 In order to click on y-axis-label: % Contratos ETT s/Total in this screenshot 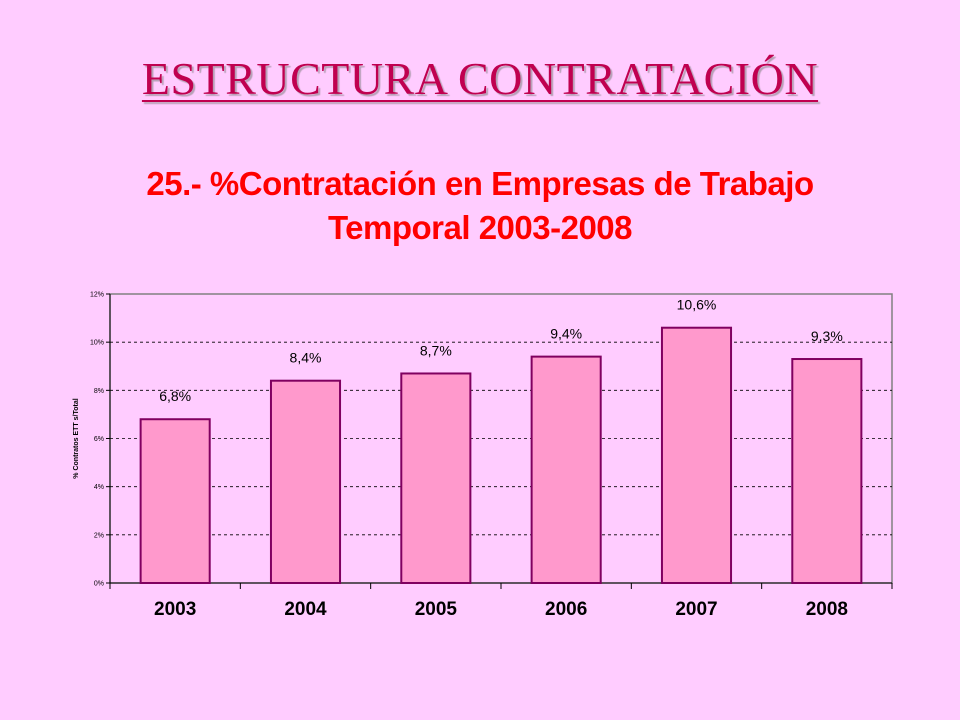, I will do `click(76, 438)`.